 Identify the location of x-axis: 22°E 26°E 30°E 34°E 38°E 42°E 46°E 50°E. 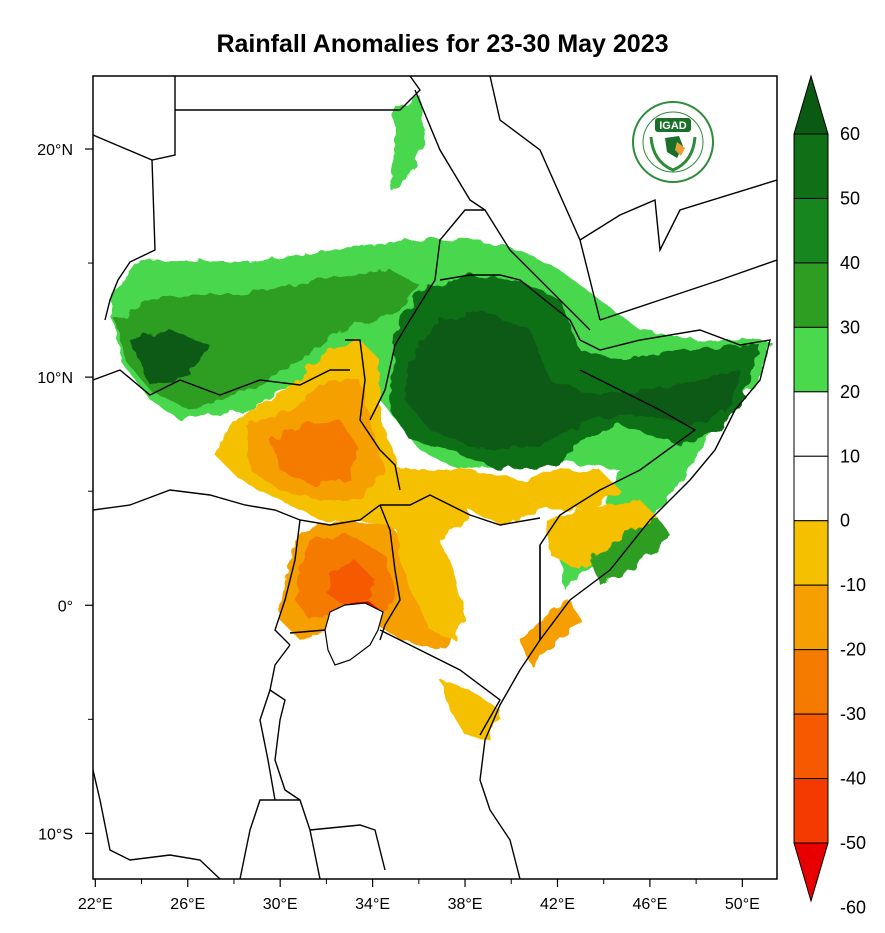
(419, 896).